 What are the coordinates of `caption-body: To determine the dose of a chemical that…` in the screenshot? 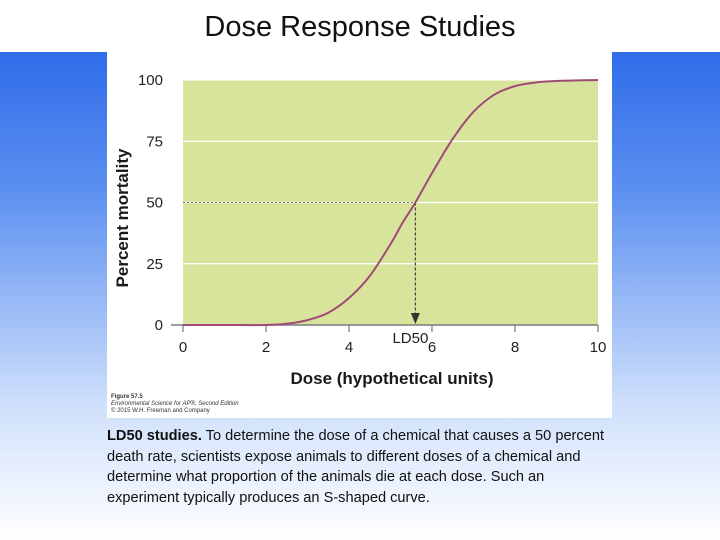 It's located at (356, 467).